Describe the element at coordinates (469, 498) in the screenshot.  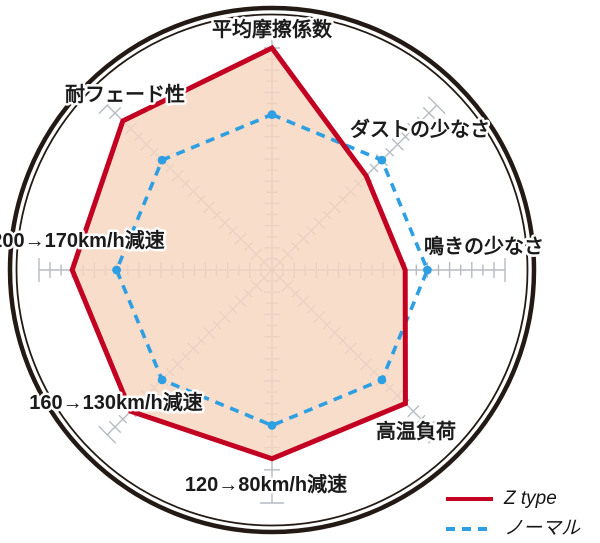
I see `ztype-line-swatch` at that location.